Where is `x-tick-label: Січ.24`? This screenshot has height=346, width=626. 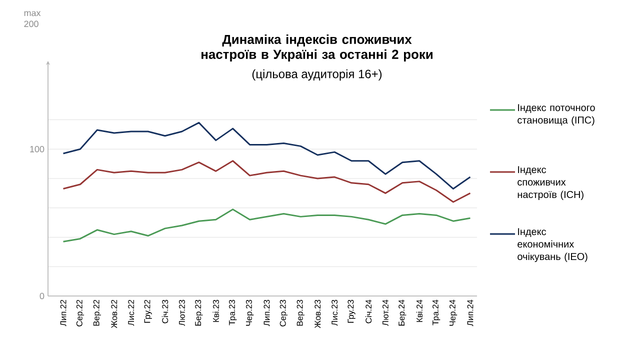 x-tick-label: Січ.24 is located at coordinates (368, 312).